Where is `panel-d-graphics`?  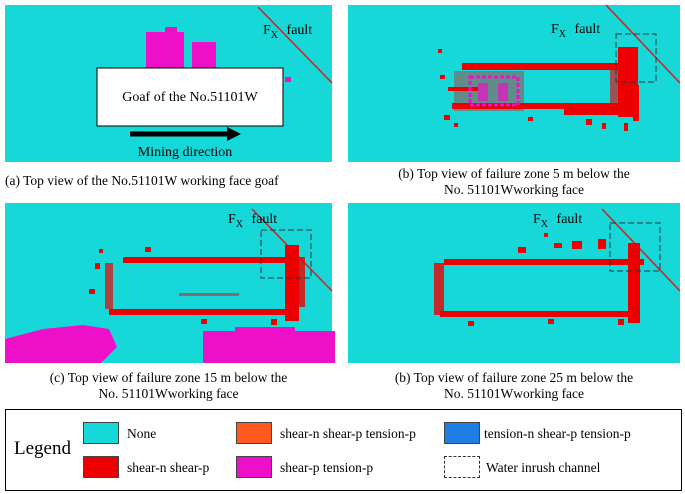 panel-d-graphics is located at coordinates (557, 267).